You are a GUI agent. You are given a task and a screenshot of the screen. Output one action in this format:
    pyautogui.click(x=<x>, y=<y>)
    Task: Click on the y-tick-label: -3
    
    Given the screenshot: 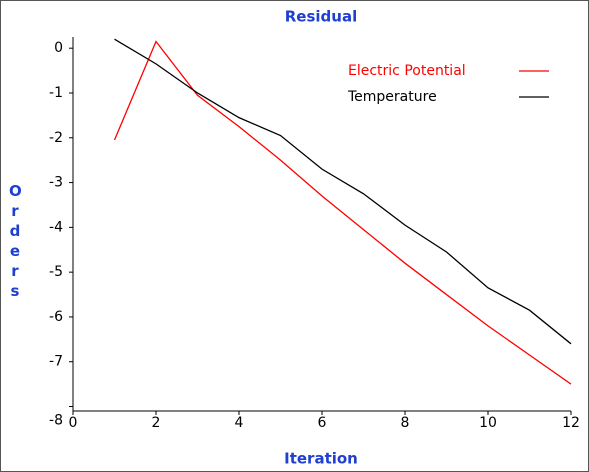 What is the action you would take?
    pyautogui.click(x=56, y=183)
    